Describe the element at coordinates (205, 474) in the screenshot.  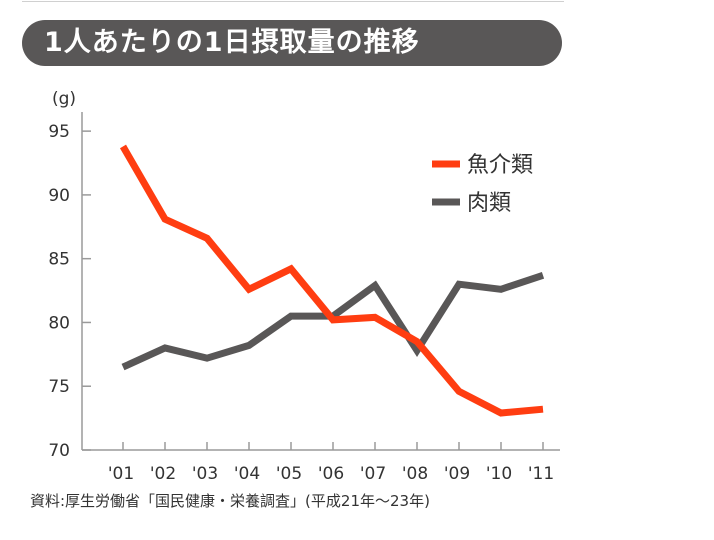
I see `x-tick-label: '03` at that location.